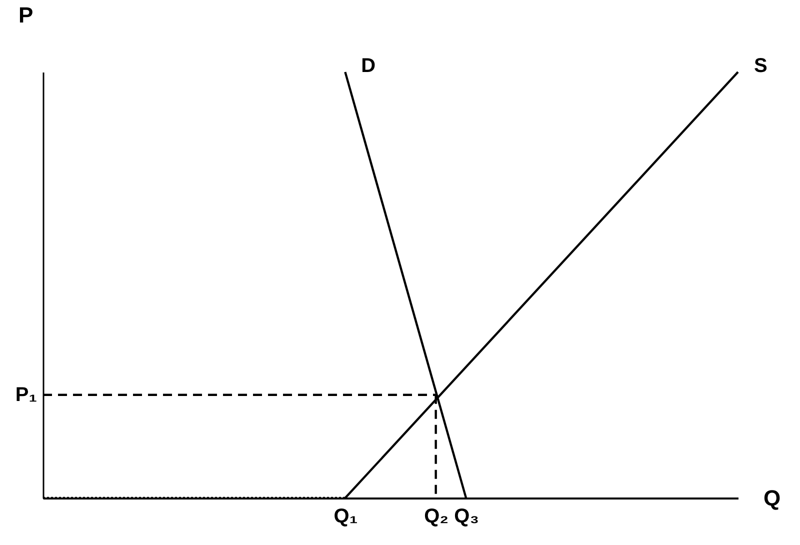 Image resolution: width=800 pixels, height=545 pixels. I want to click on x-tick-label: Q₁, so click(346, 517).